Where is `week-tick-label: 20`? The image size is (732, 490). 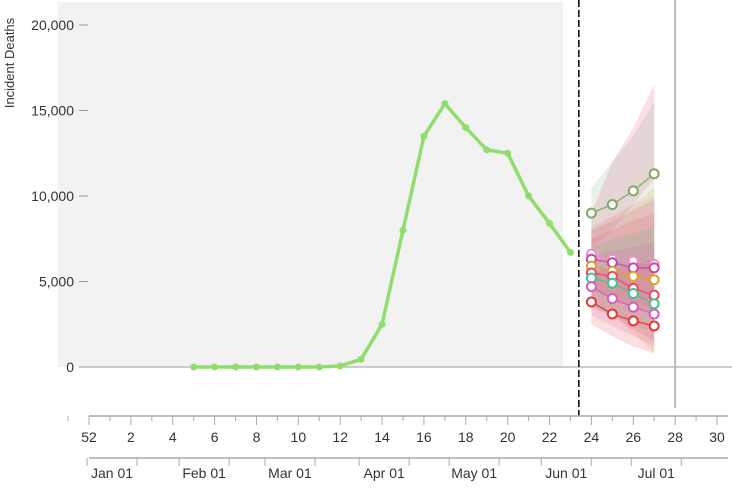
week-tick-label: 20 is located at coordinates (508, 437).